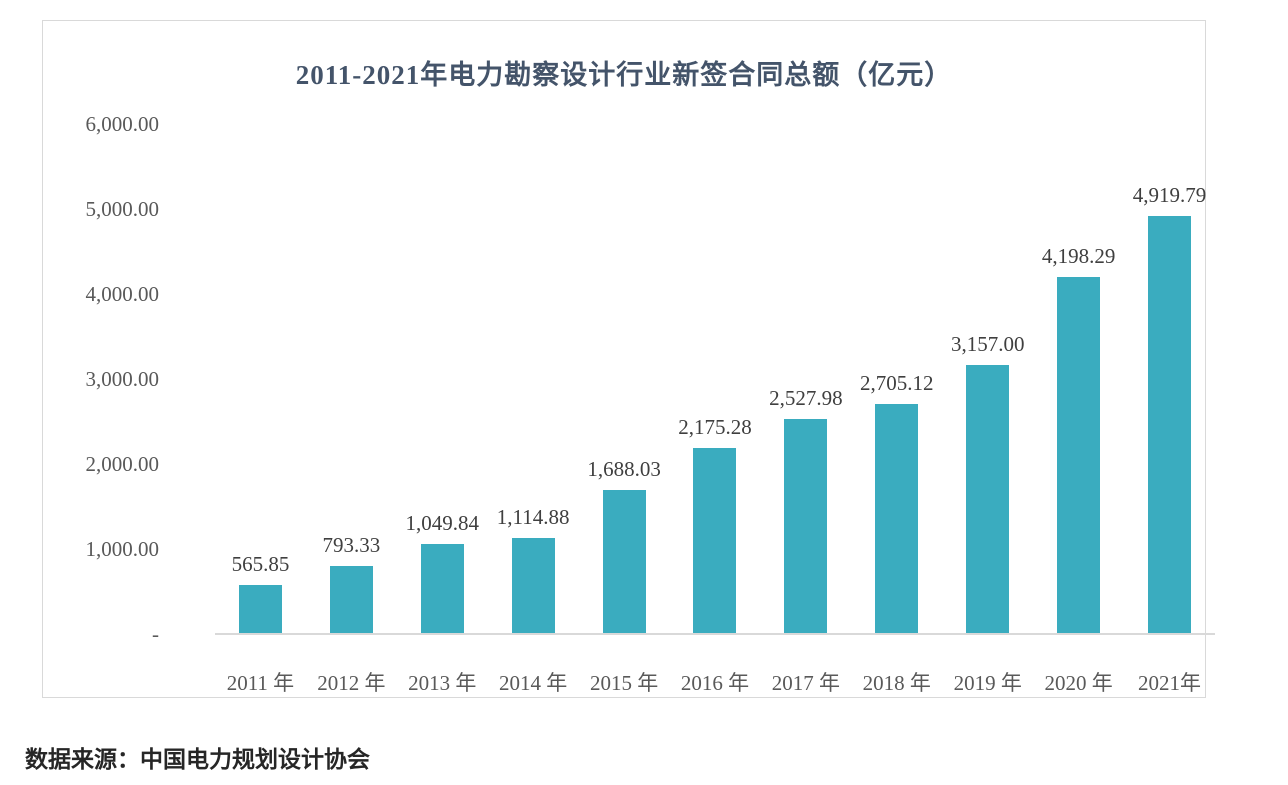 The image size is (1288, 785). What do you see at coordinates (351, 545) in the screenshot?
I see `bar-value-label: 793.33` at bounding box center [351, 545].